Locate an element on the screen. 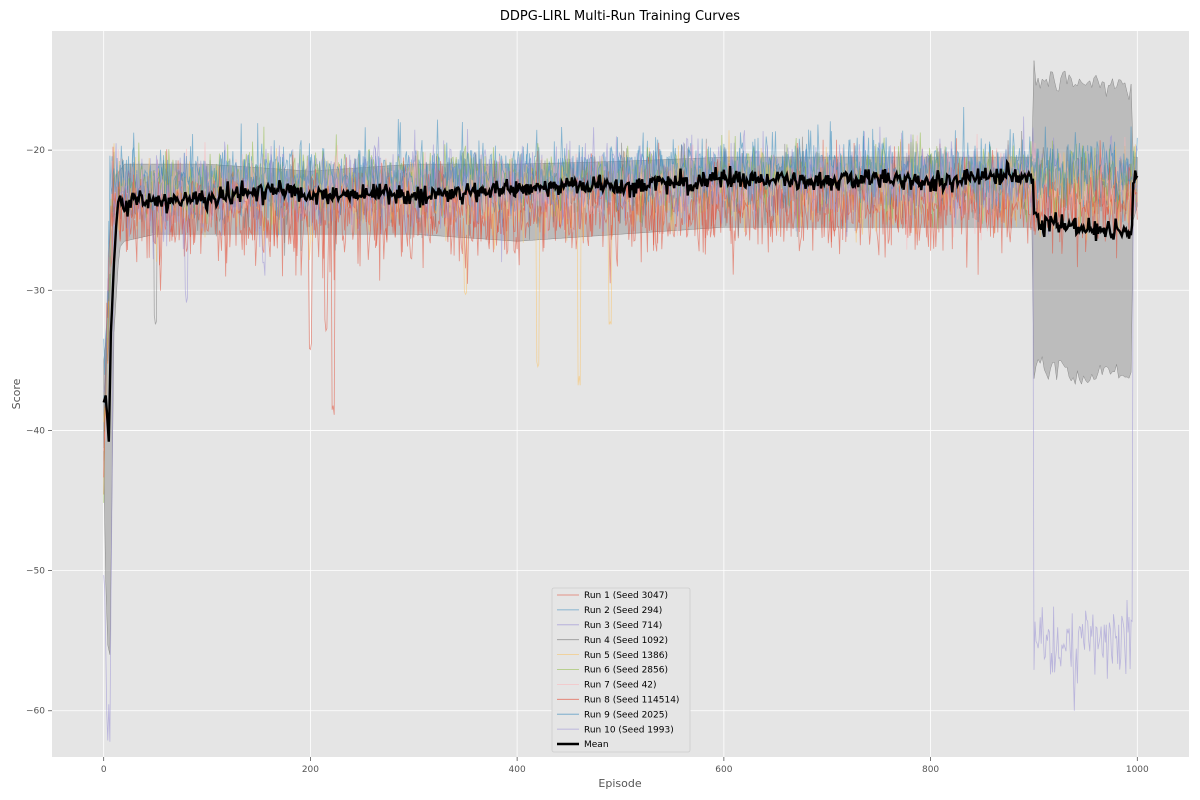  legend-label: Run 2 (Seed 294) is located at coordinates (623, 611).